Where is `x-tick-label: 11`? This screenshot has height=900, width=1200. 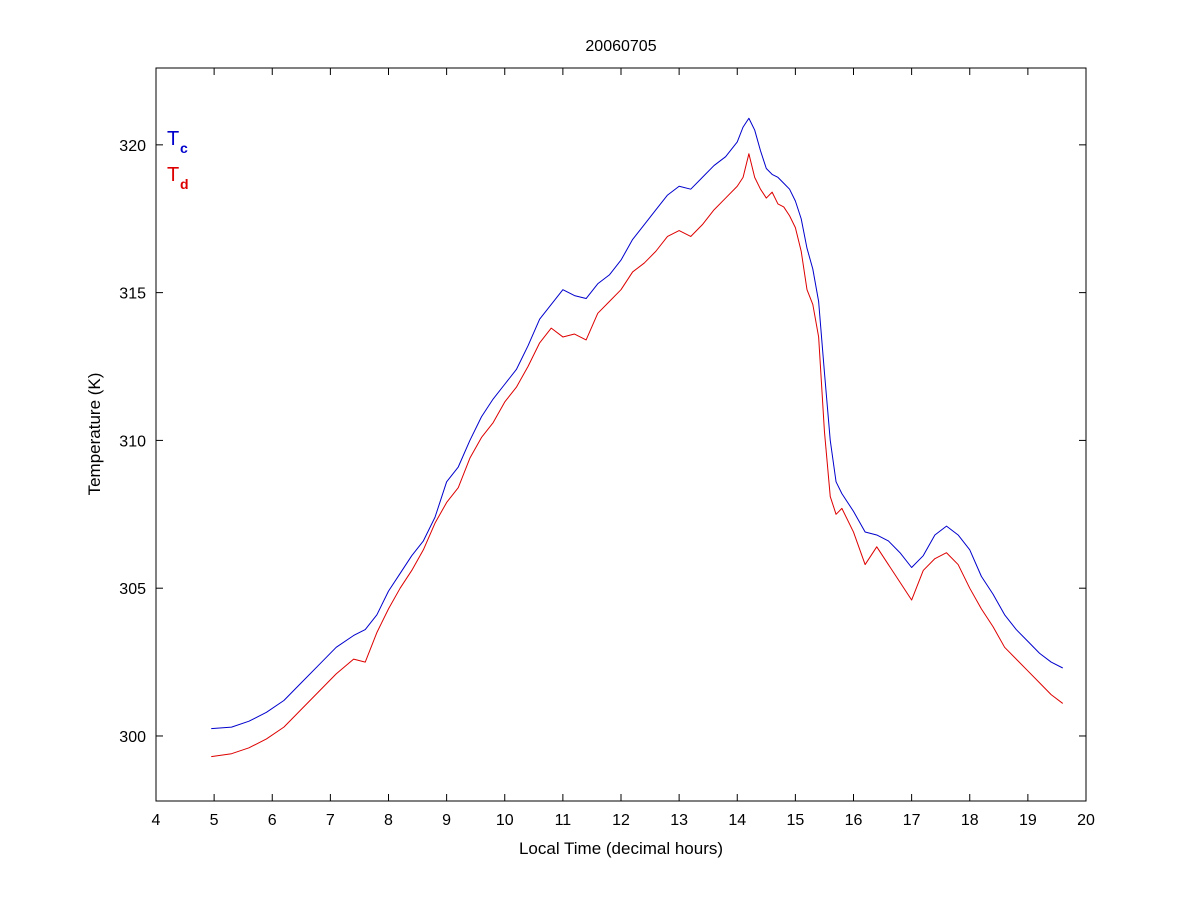 x-tick-label: 11 is located at coordinates (563, 820).